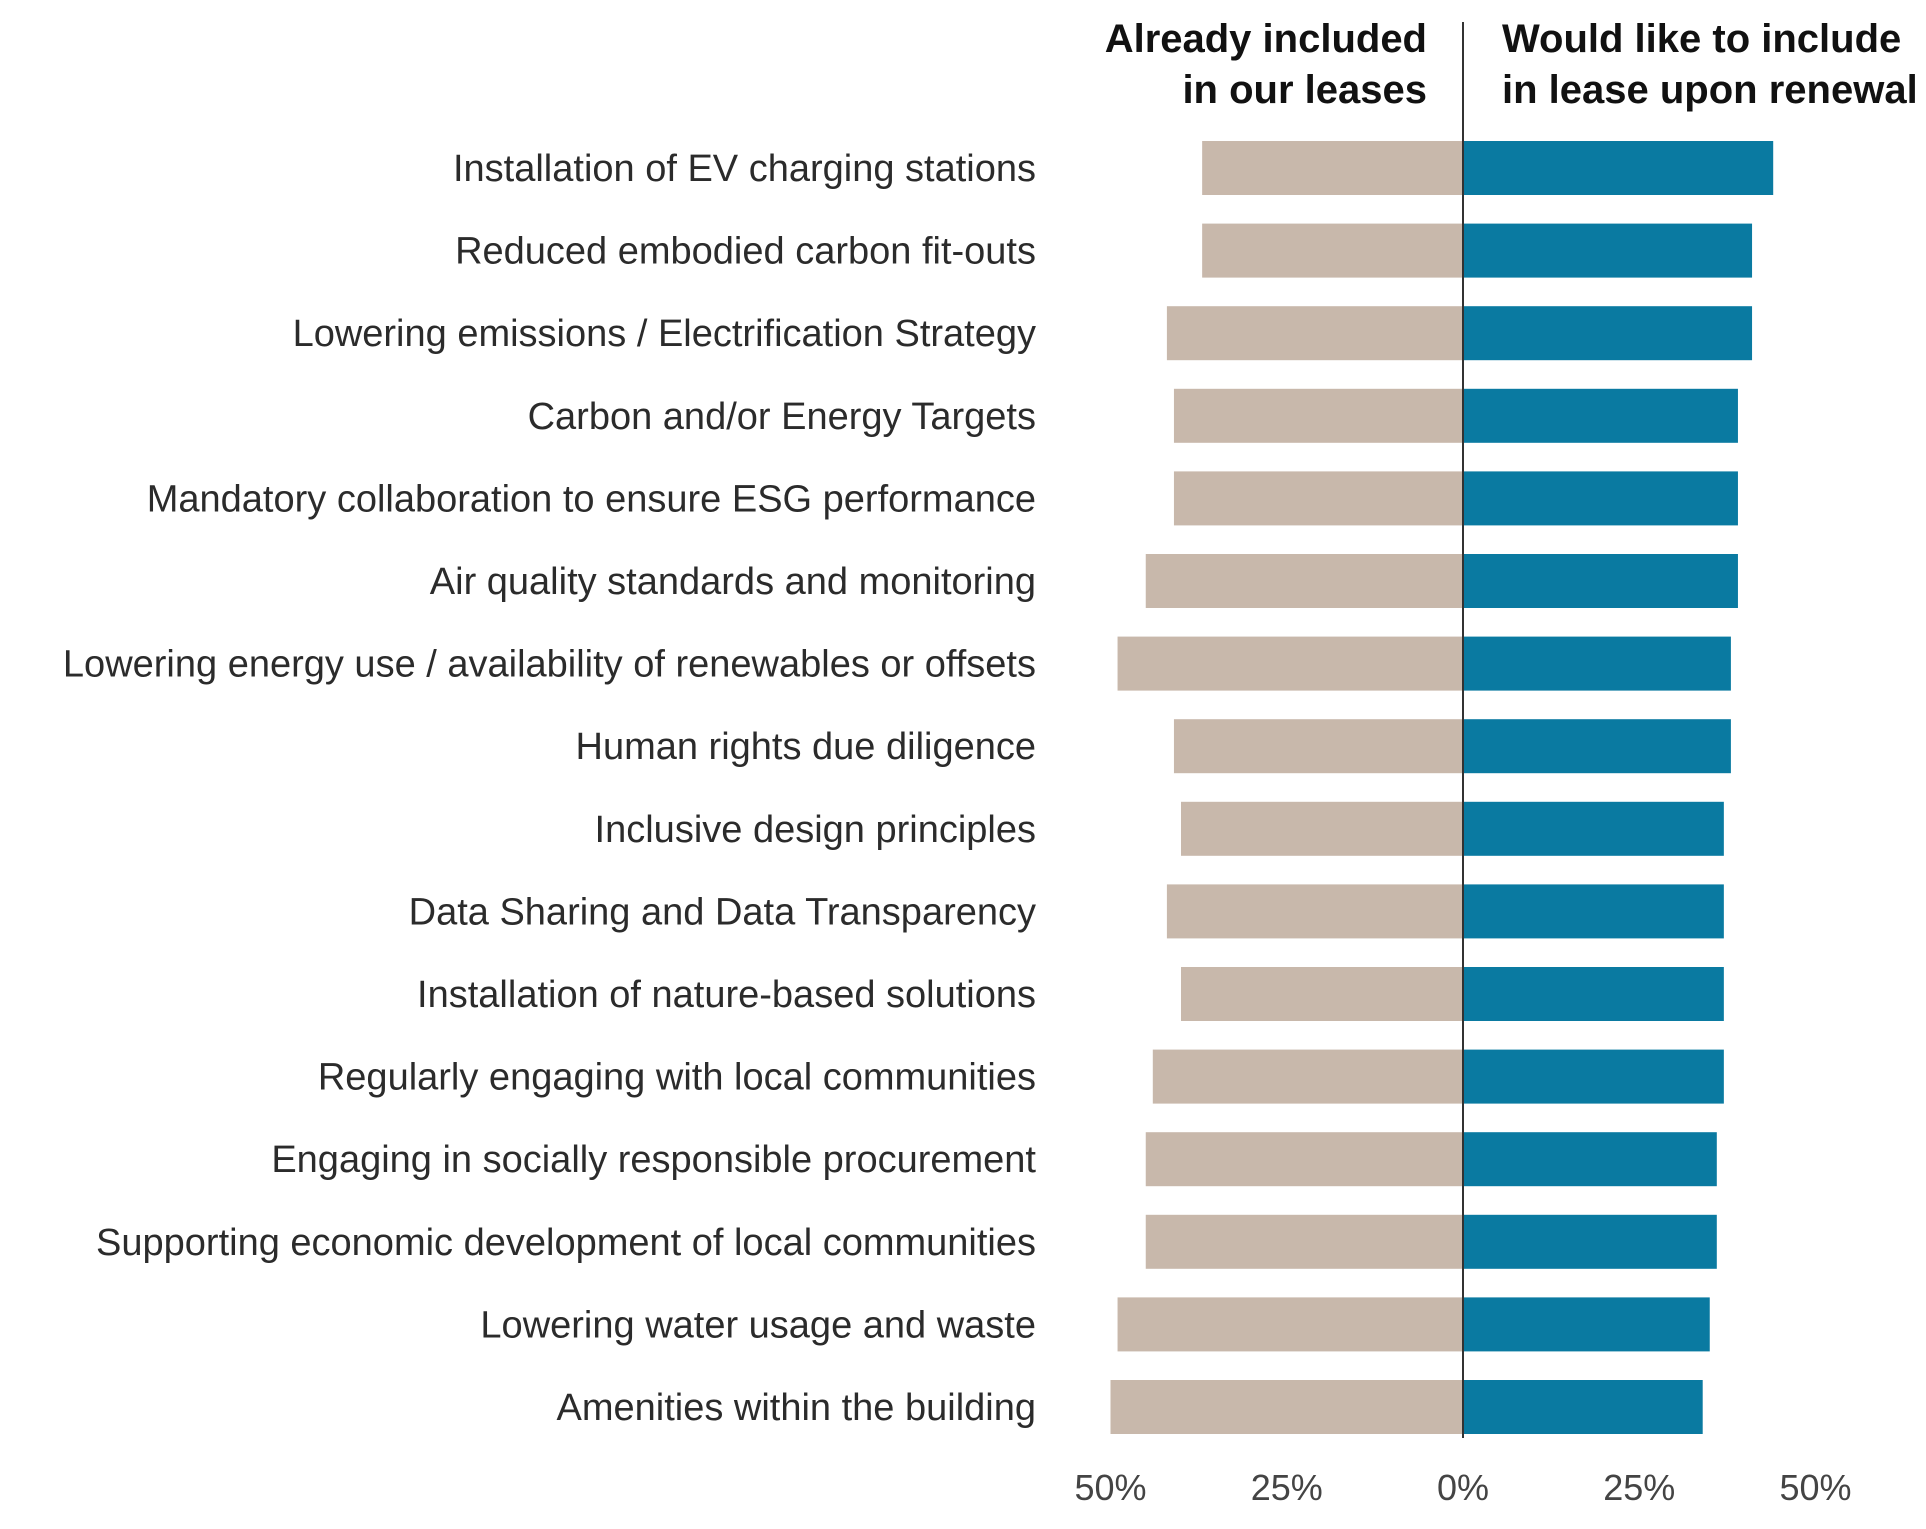 The image size is (1926, 1529). What do you see at coordinates (797, 1408) in the screenshot?
I see `category-label: Amenities within the building` at bounding box center [797, 1408].